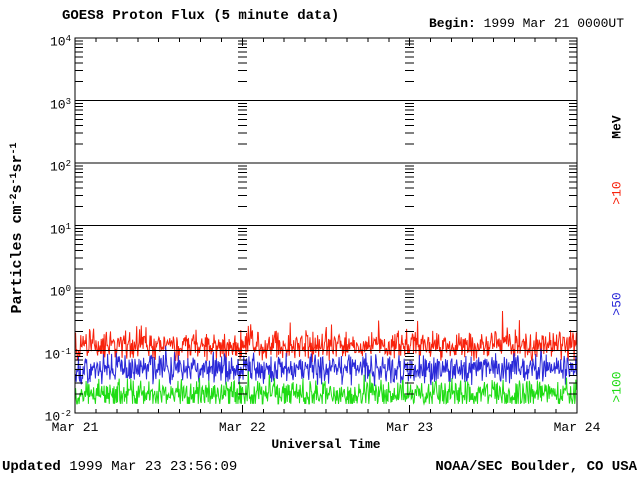 The height and width of the screenshot is (480, 640). I want to click on y-axis-title: Particles cm-2s-1sr-1, so click(17, 228).